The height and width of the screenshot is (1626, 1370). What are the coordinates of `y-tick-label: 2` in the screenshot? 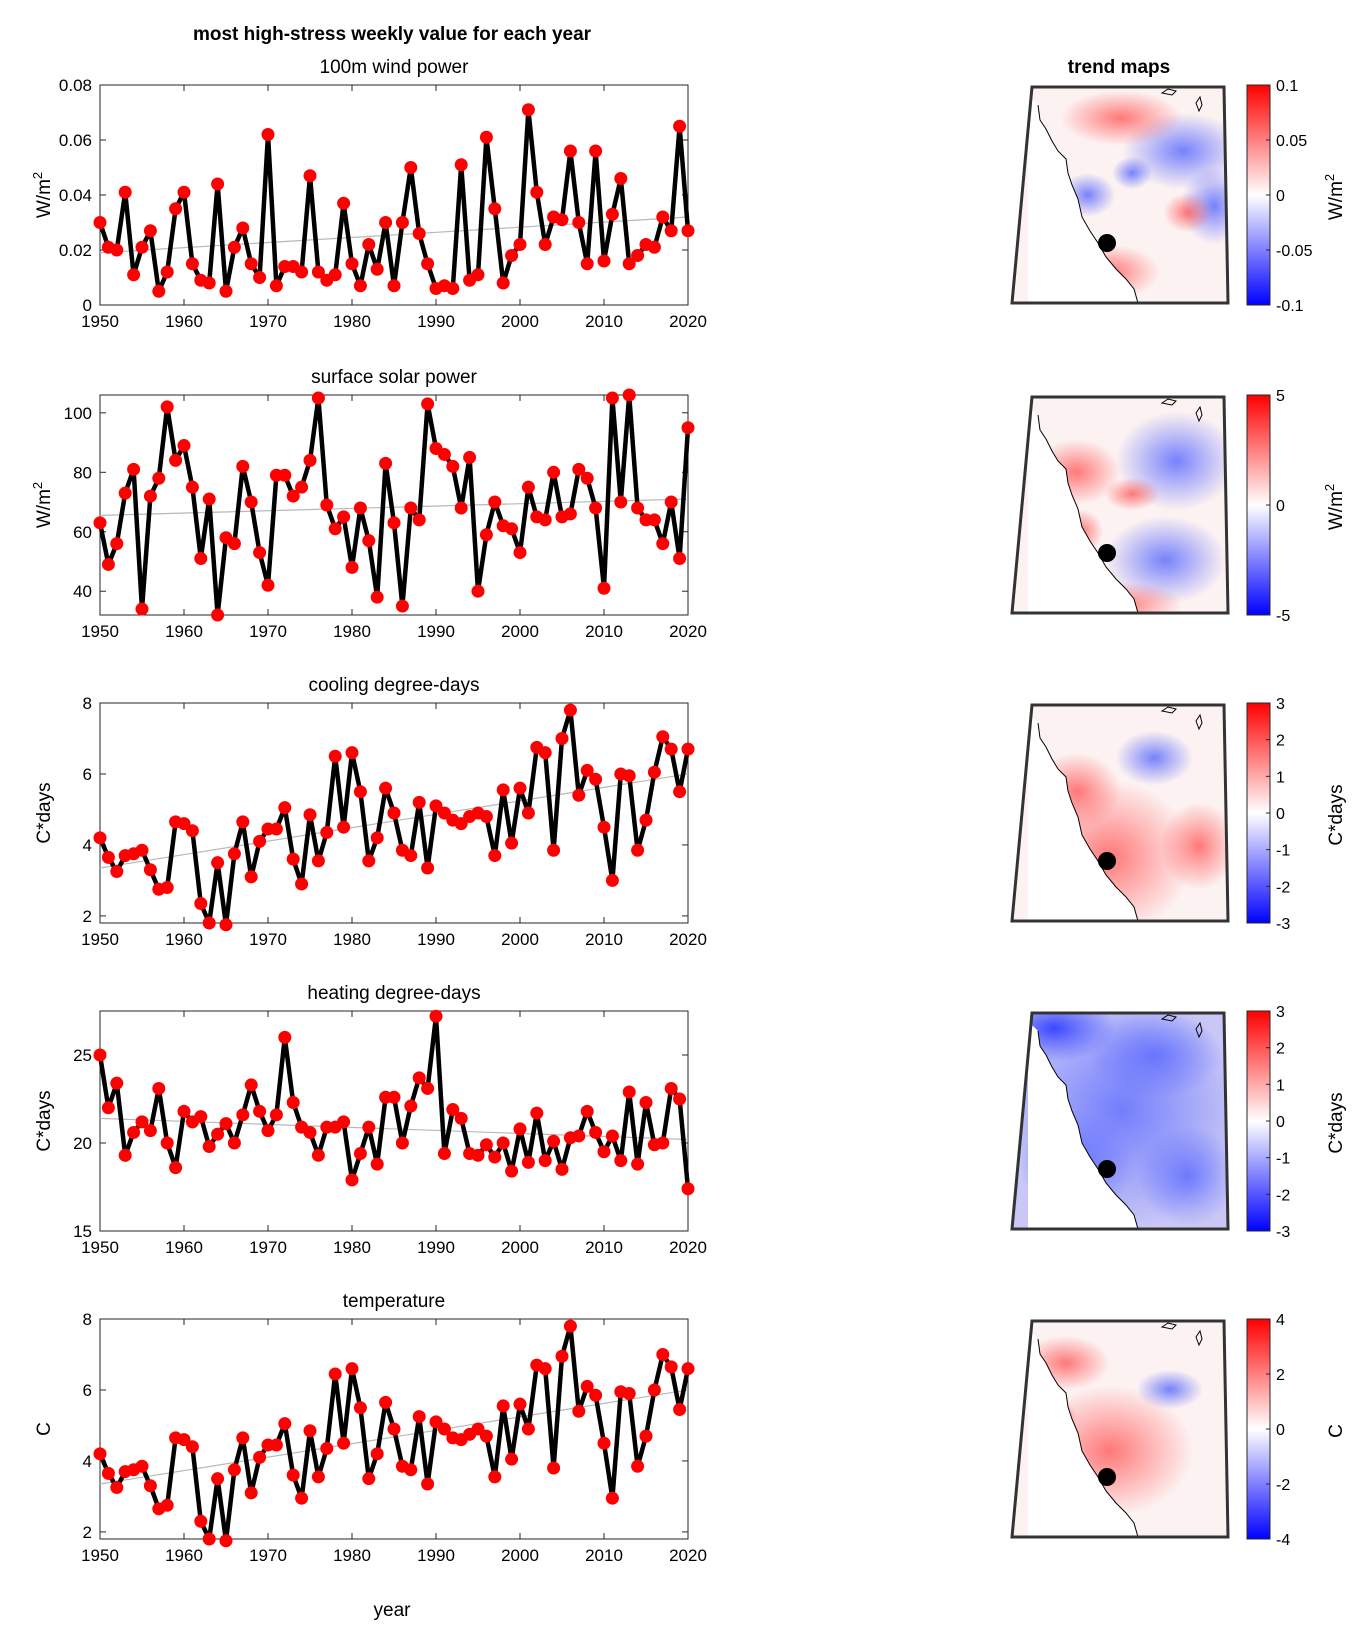 It's located at (87, 1532).